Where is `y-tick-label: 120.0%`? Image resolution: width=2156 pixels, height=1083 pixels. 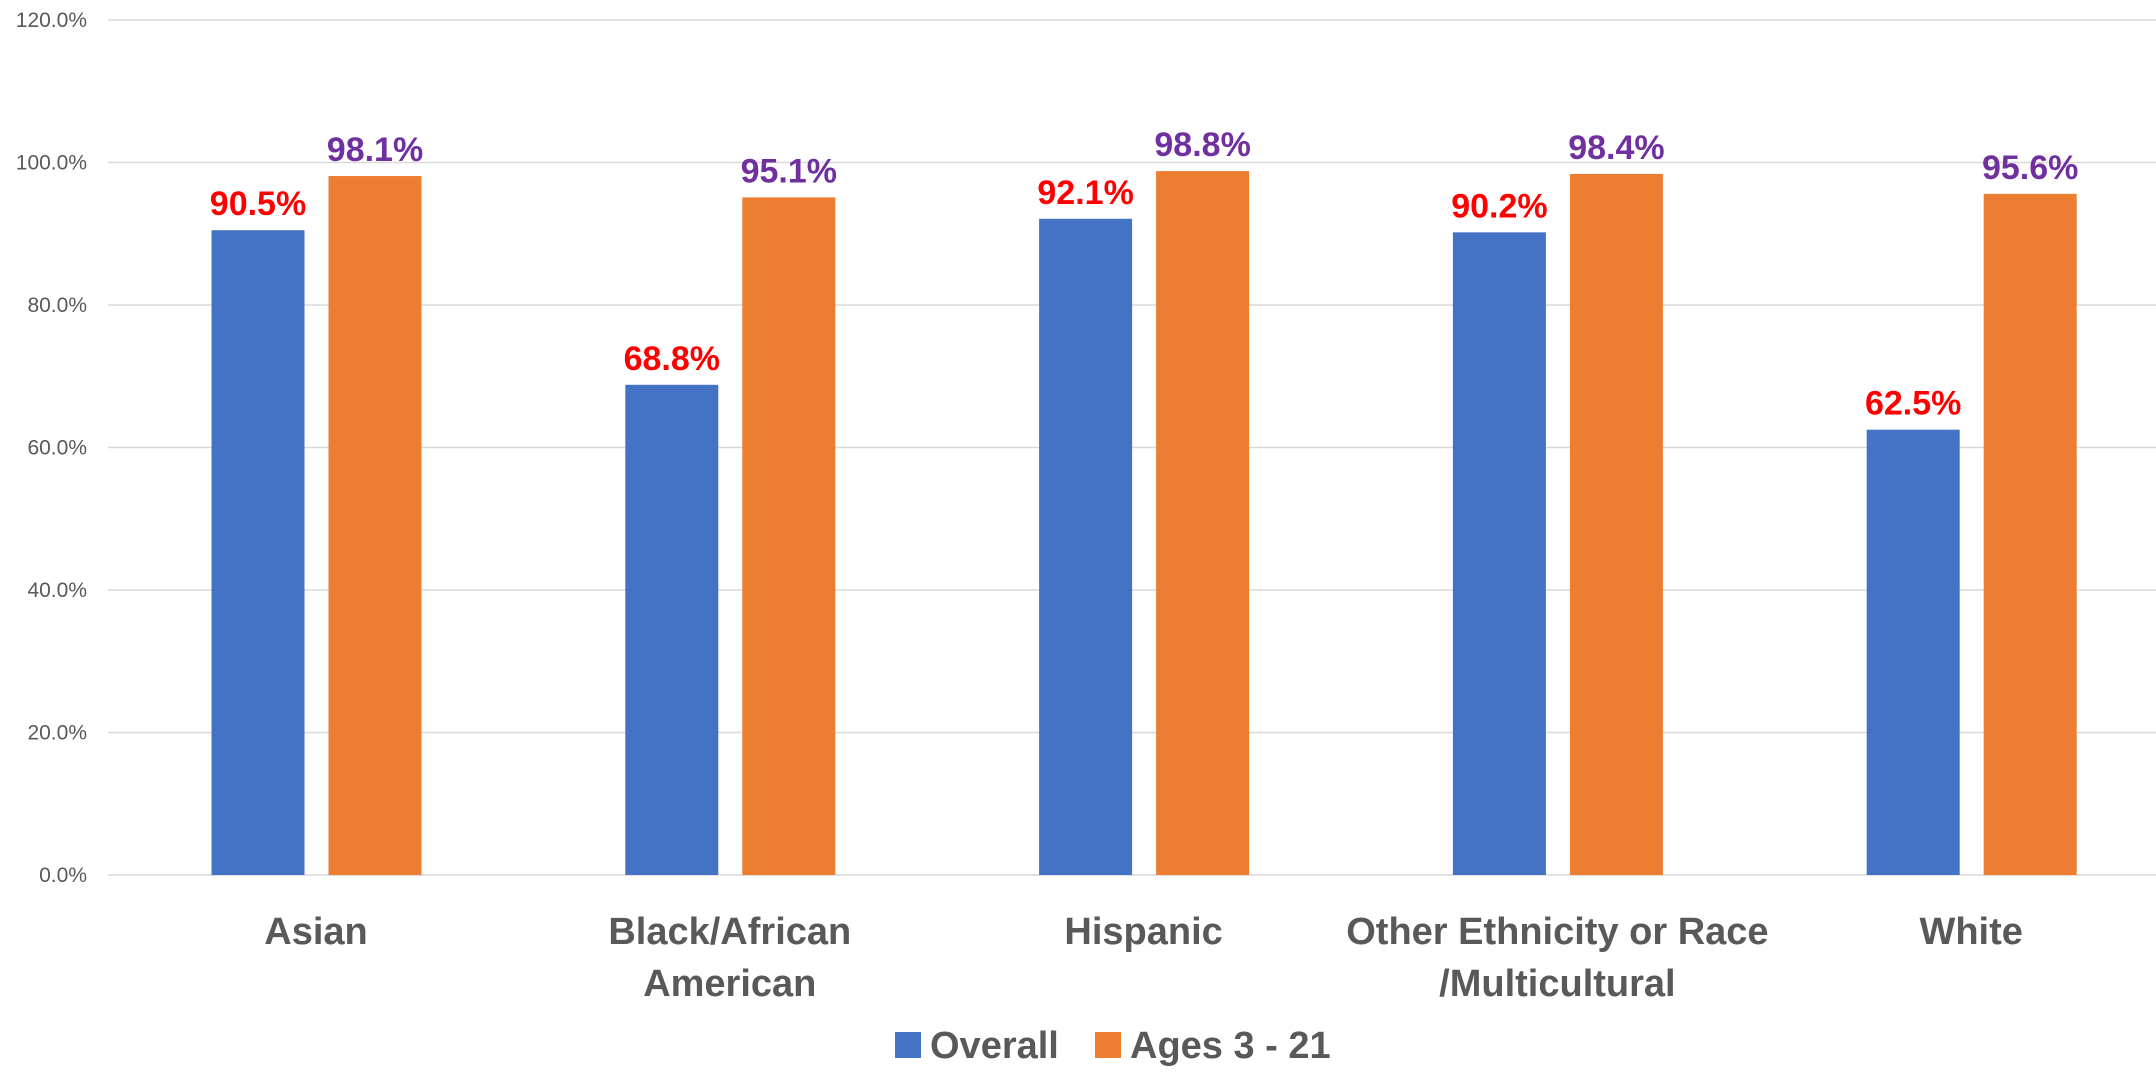
y-tick-label: 120.0% is located at coordinates (51, 20).